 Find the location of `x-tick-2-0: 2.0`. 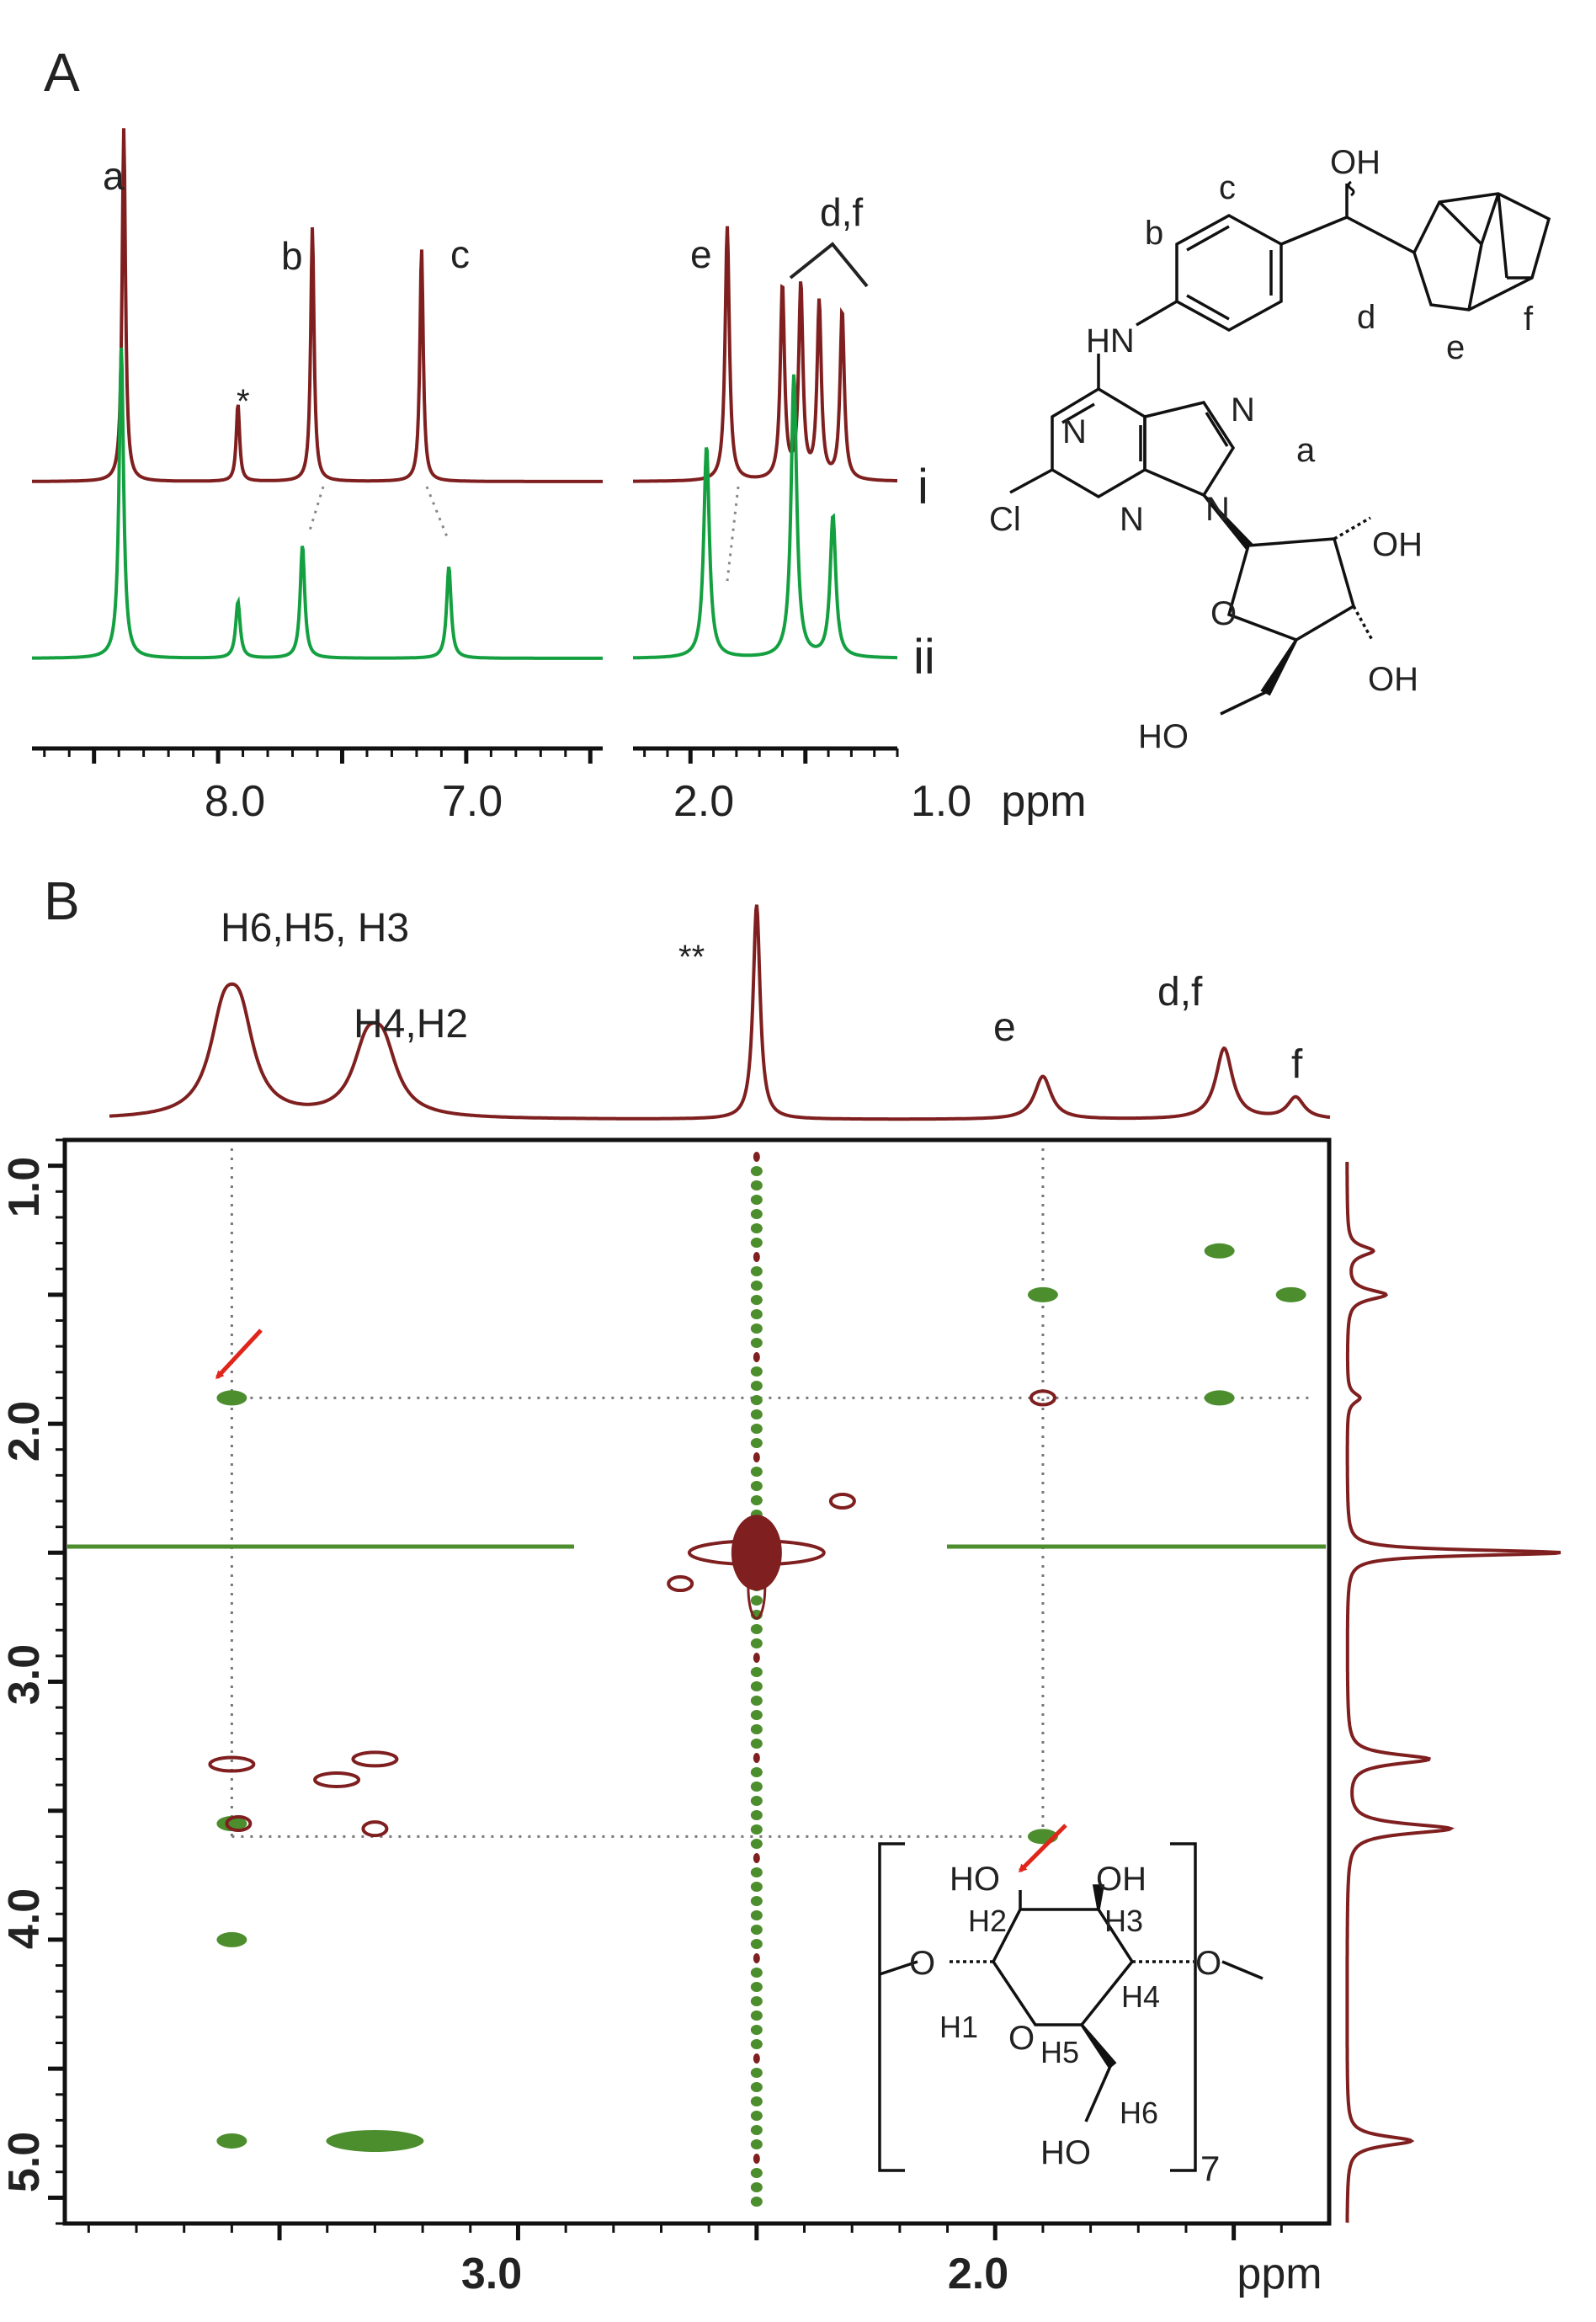

x-tick-2-0: 2.0 is located at coordinates (978, 2274).